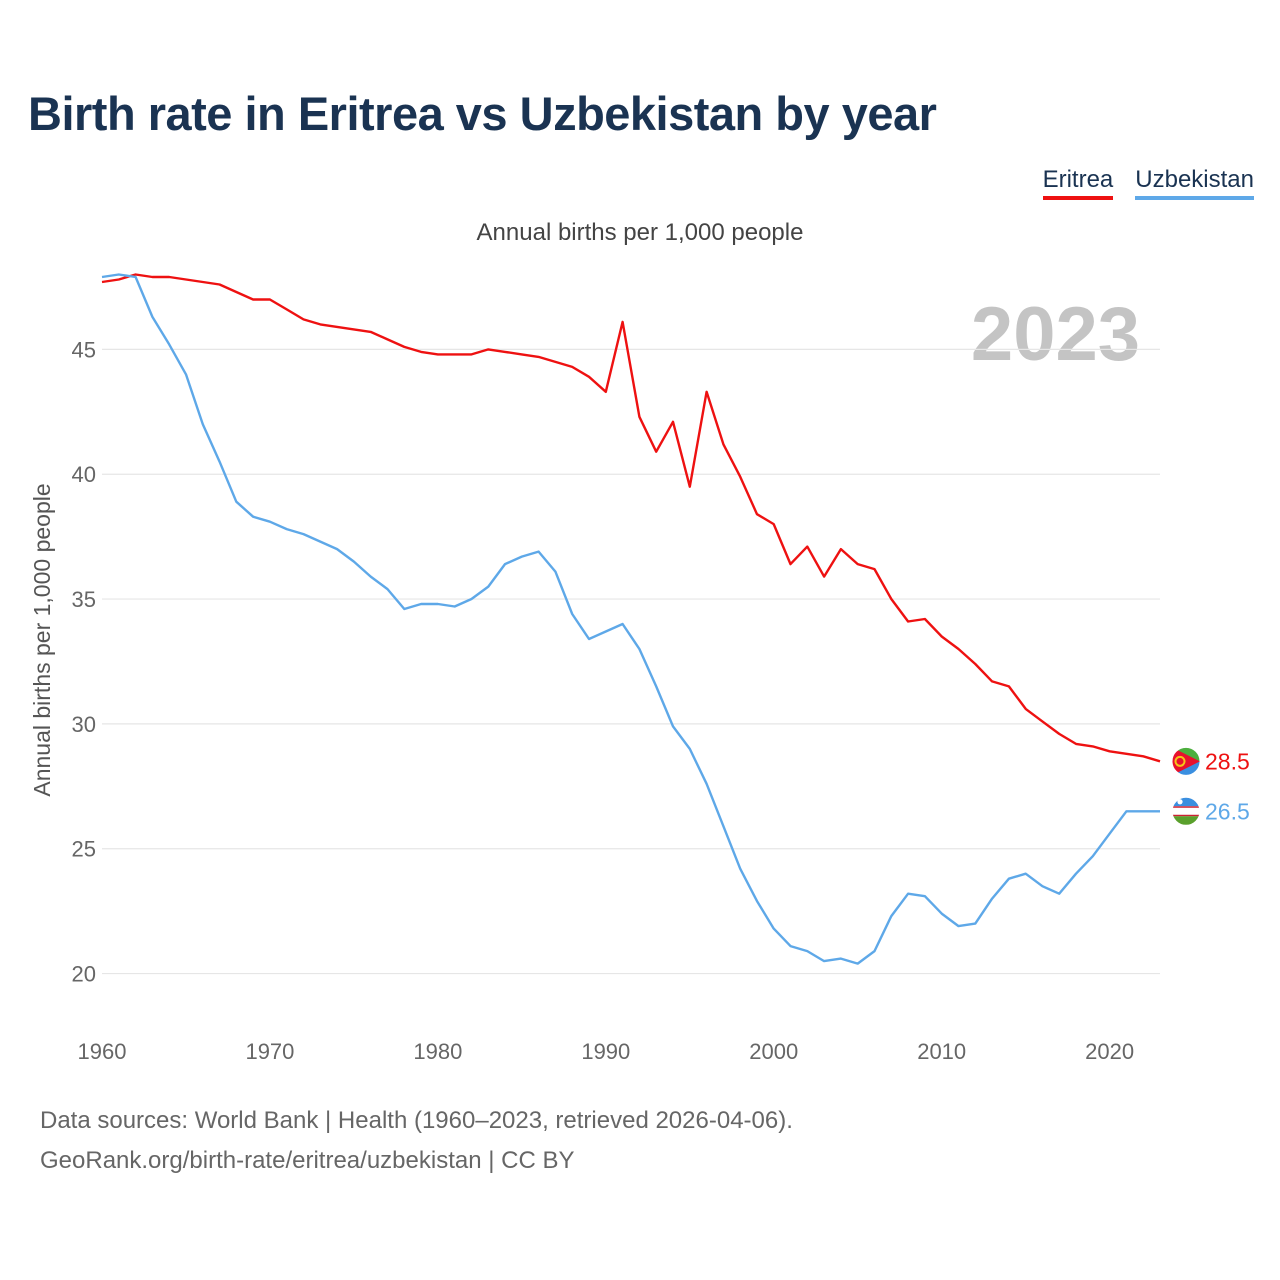 Image resolution: width=1280 pixels, height=1280 pixels. I want to click on legend: Eritrea Uzbekistan, so click(1148, 183).